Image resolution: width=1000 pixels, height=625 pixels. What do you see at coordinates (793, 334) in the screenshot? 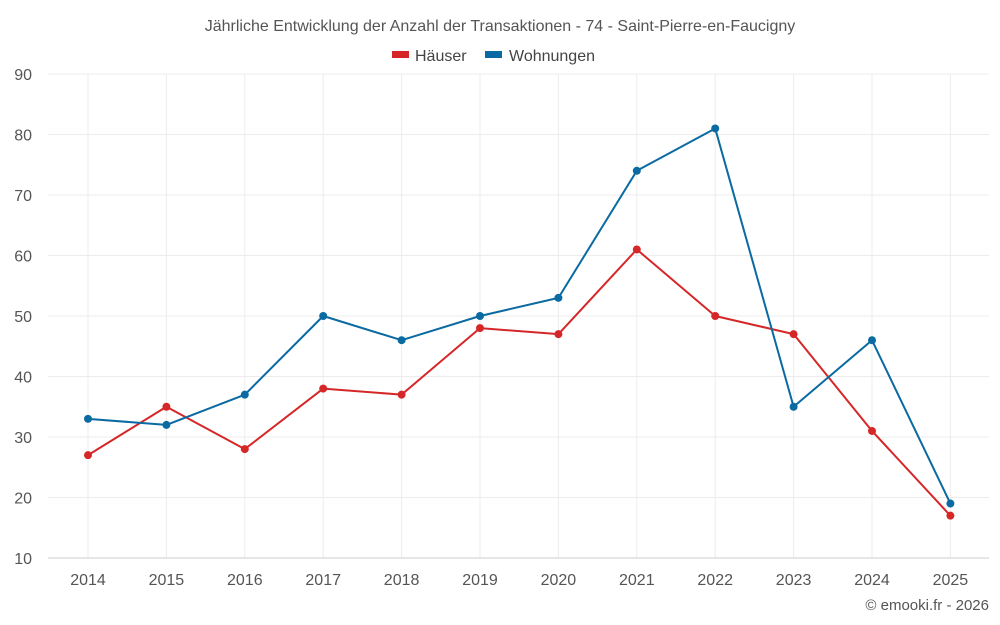
I see `data-point-hauser-2023` at bounding box center [793, 334].